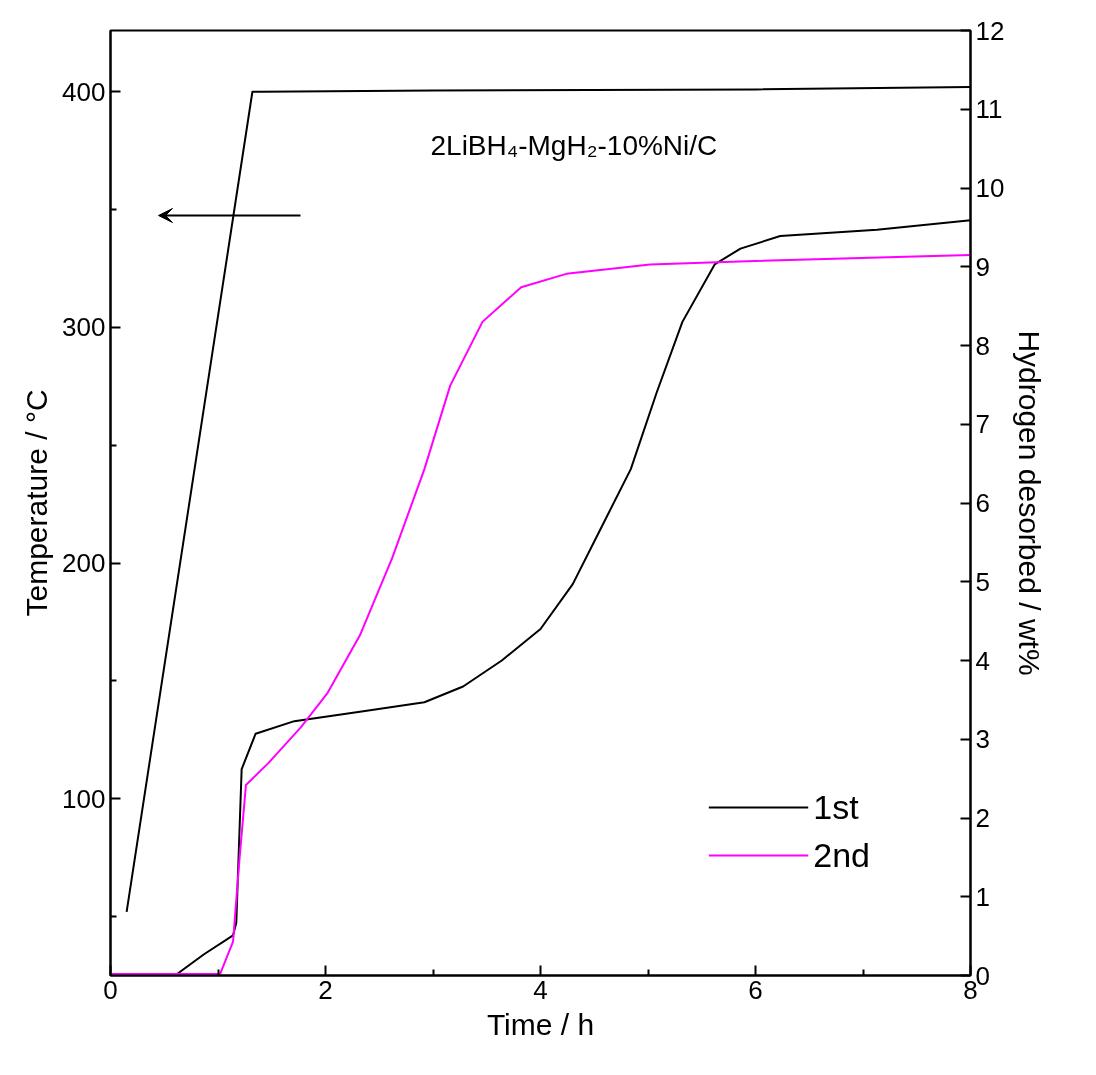 This screenshot has height=1075, width=1096. I want to click on y2-tick-label: 5, so click(982, 581).